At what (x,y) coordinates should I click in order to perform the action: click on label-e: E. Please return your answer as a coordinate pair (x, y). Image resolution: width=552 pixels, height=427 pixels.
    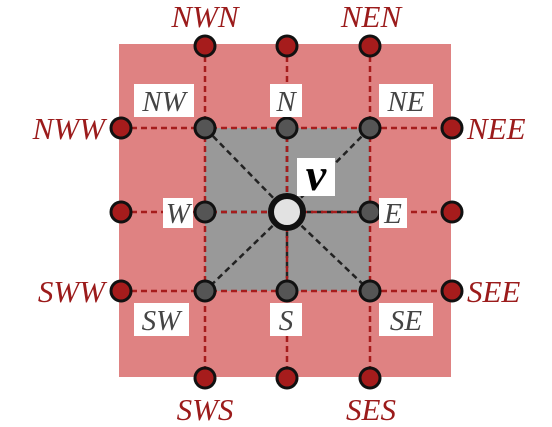
    Looking at the image, I should click on (392, 214).